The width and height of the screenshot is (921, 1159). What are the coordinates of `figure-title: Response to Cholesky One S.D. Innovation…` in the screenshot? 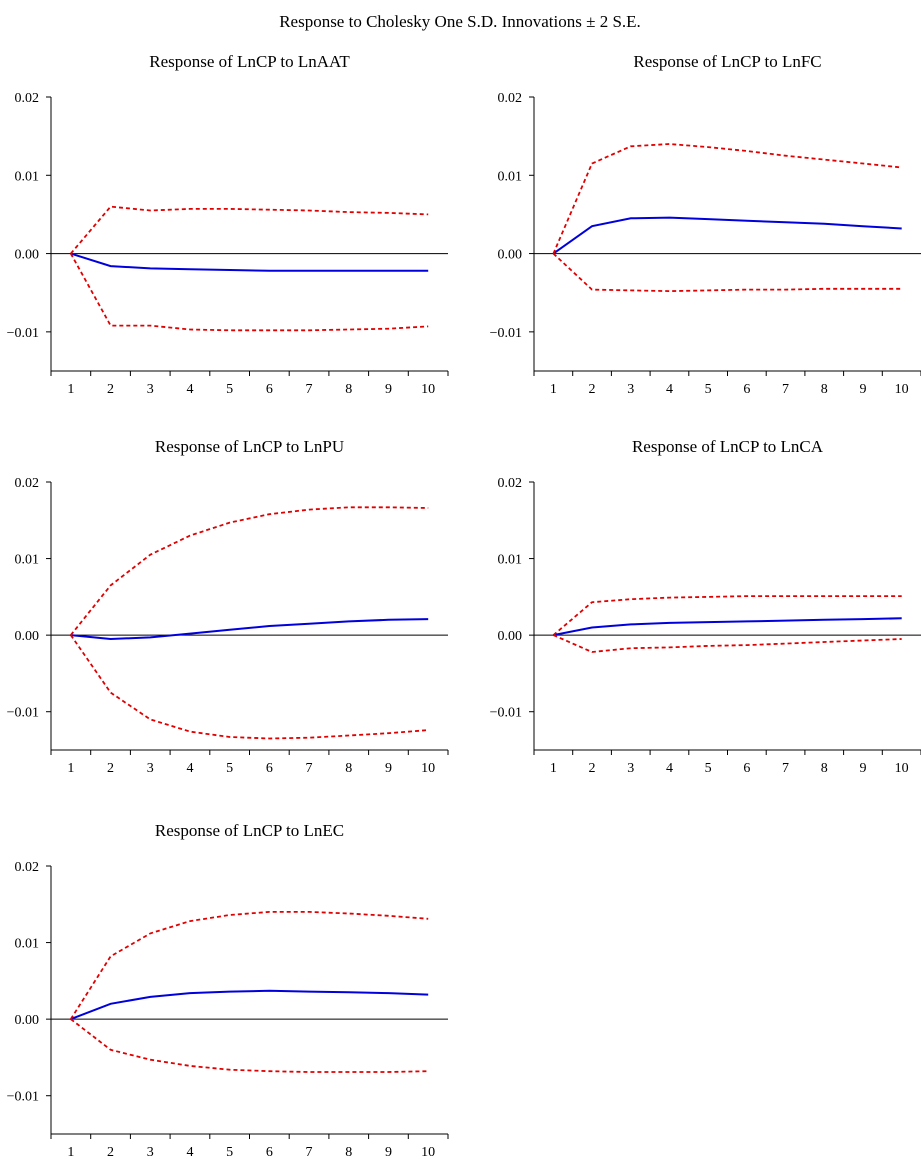 It's located at (460, 21).